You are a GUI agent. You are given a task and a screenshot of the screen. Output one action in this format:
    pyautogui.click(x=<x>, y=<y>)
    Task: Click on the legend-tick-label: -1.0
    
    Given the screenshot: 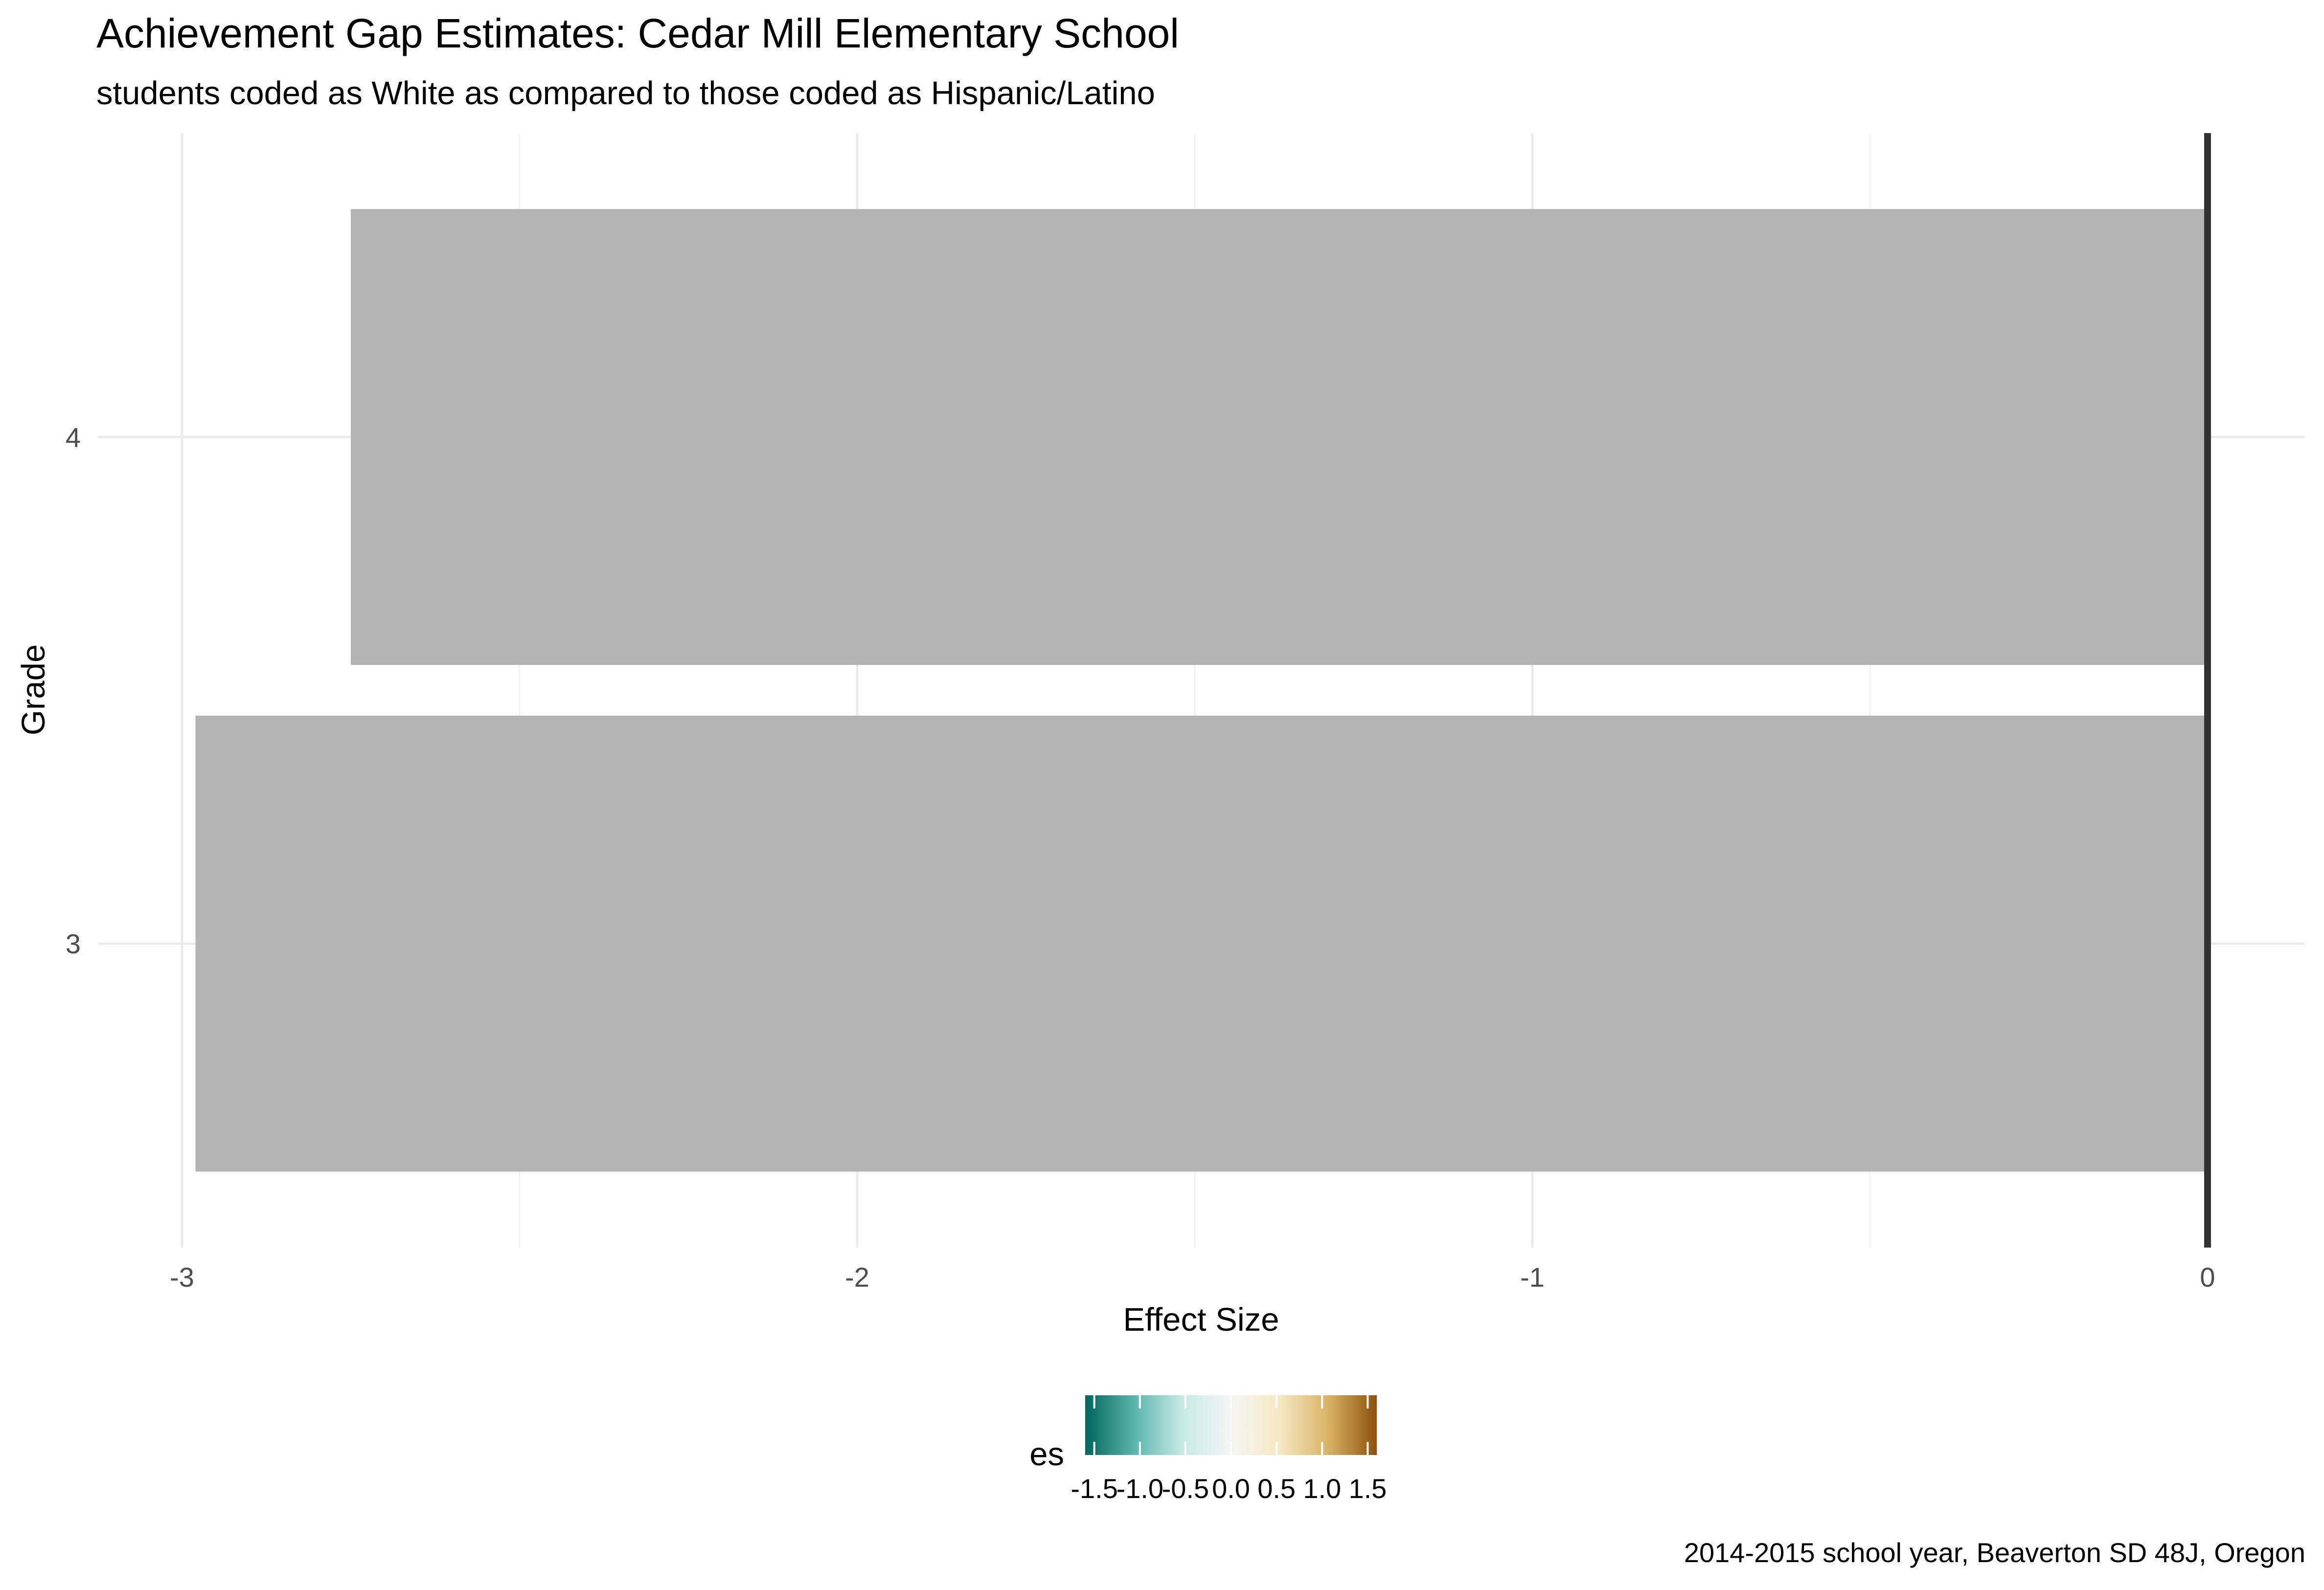 What is the action you would take?
    pyautogui.click(x=1140, y=1489)
    